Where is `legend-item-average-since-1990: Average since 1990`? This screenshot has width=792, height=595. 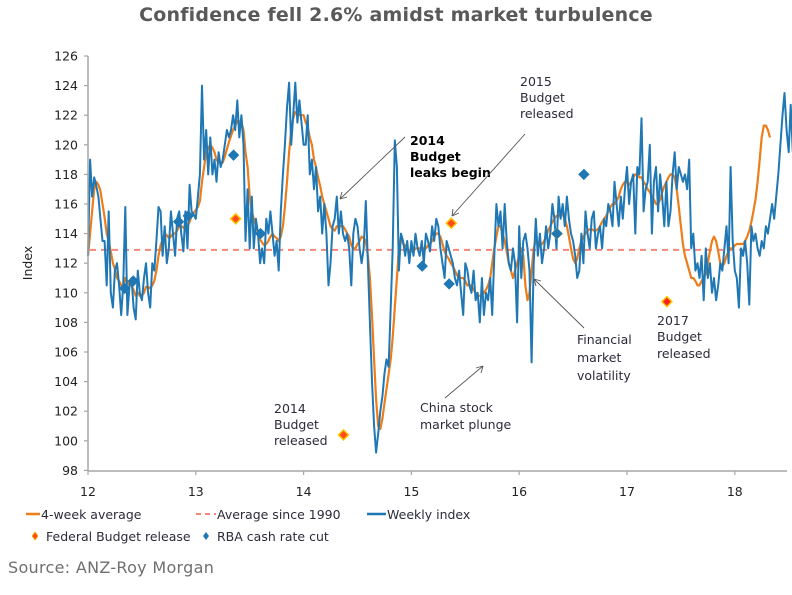
legend-item-average-since-1990: Average since 1990 is located at coordinates (268, 514).